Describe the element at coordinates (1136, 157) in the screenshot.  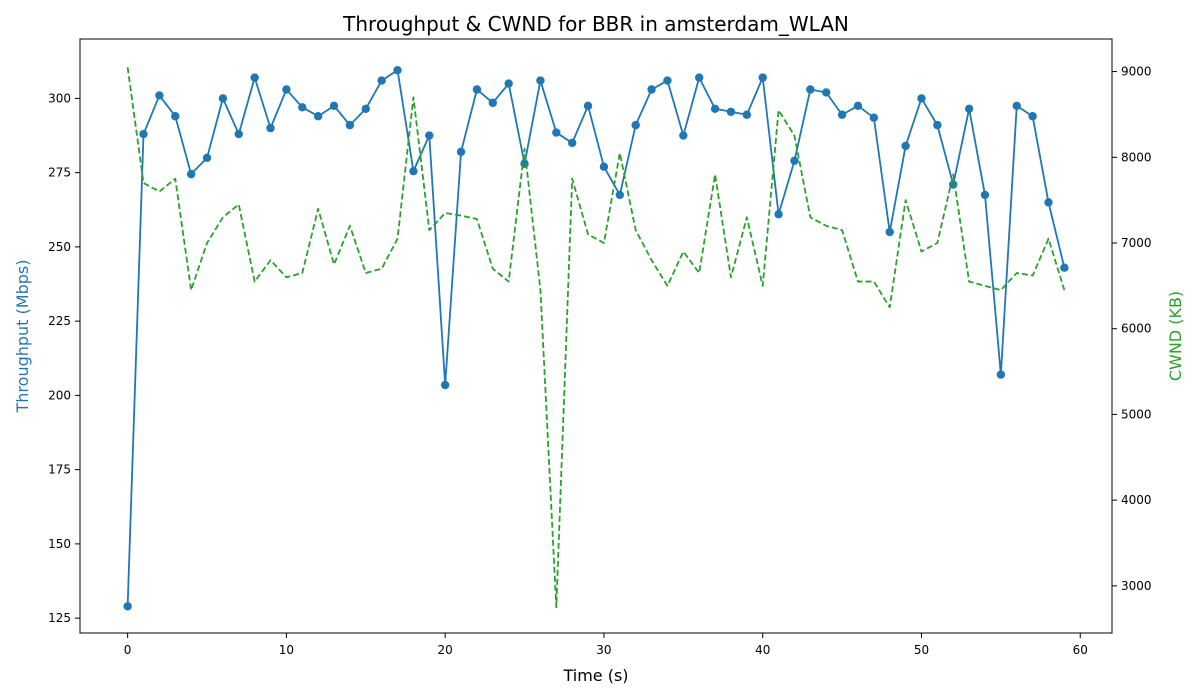
I see `y-right-tick-label: 8000` at that location.